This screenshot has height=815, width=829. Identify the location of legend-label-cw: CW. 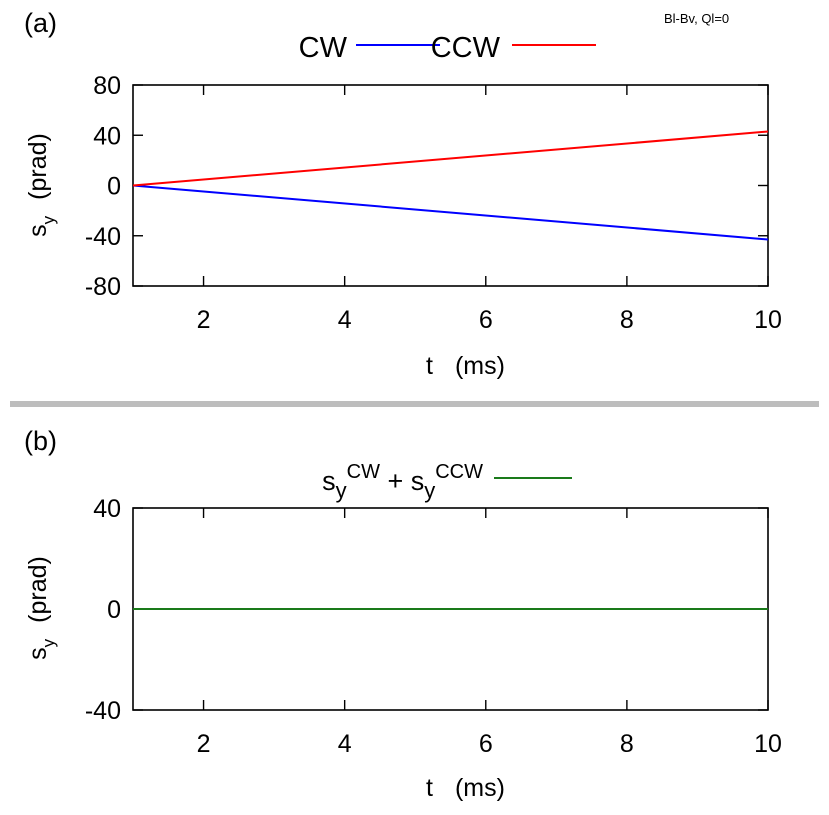
(323, 48).